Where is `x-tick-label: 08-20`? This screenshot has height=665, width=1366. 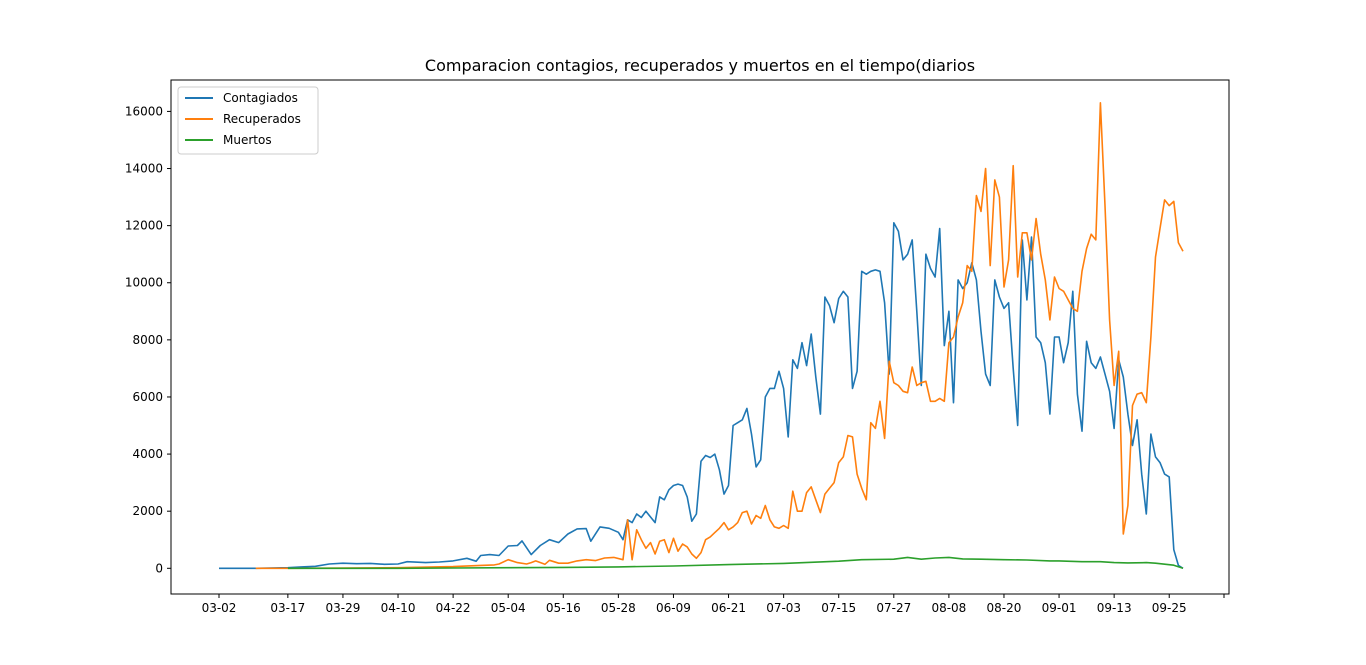
x-tick-label: 08-20 is located at coordinates (1004, 608).